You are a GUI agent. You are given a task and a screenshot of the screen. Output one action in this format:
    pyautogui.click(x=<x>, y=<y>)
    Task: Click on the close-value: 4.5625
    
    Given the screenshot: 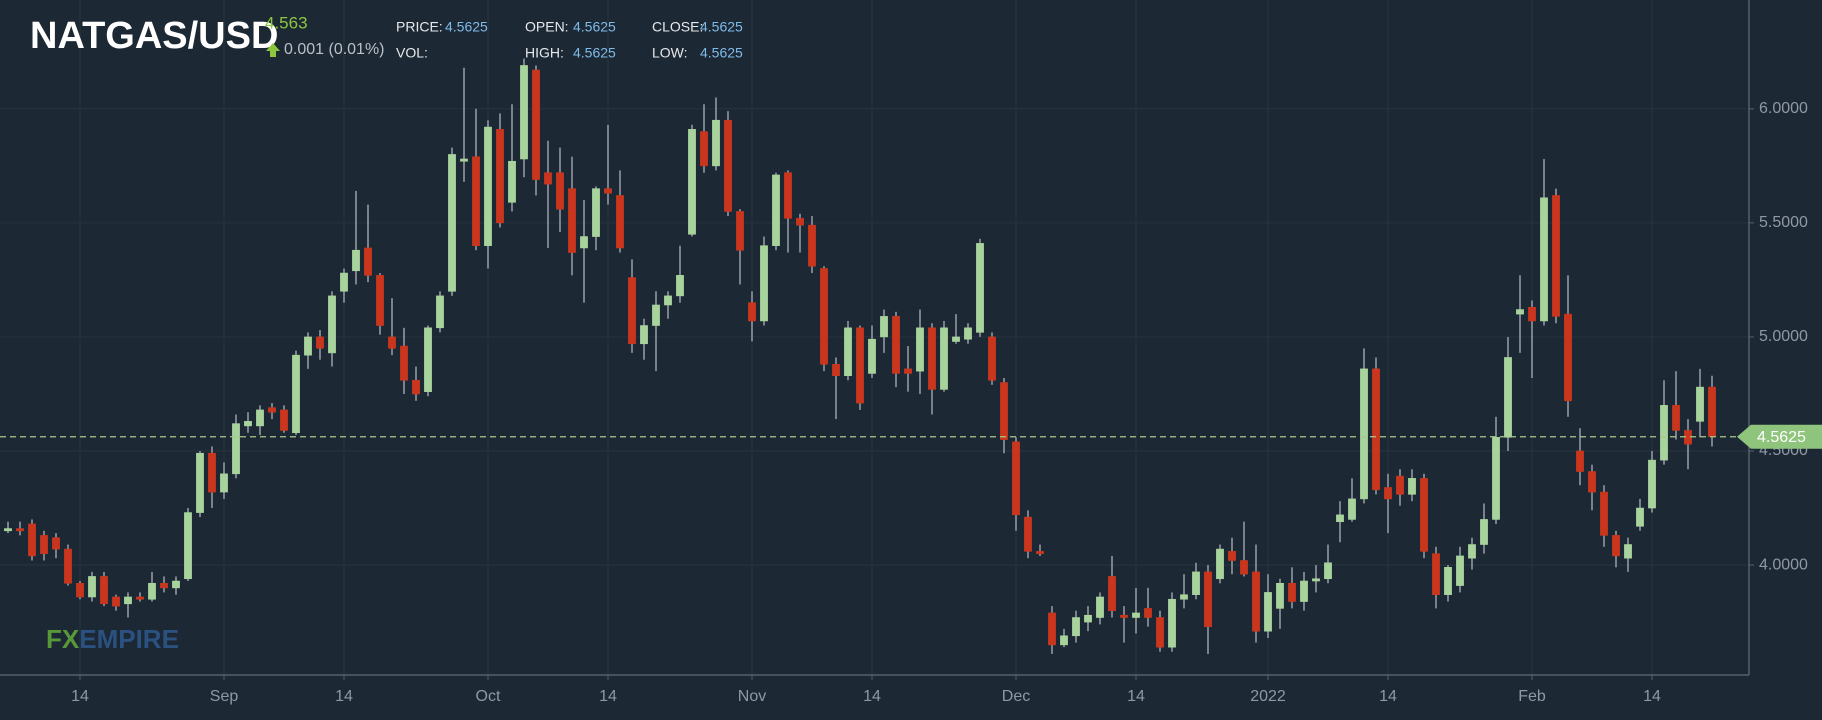 What is the action you would take?
    pyautogui.click(x=721, y=27)
    